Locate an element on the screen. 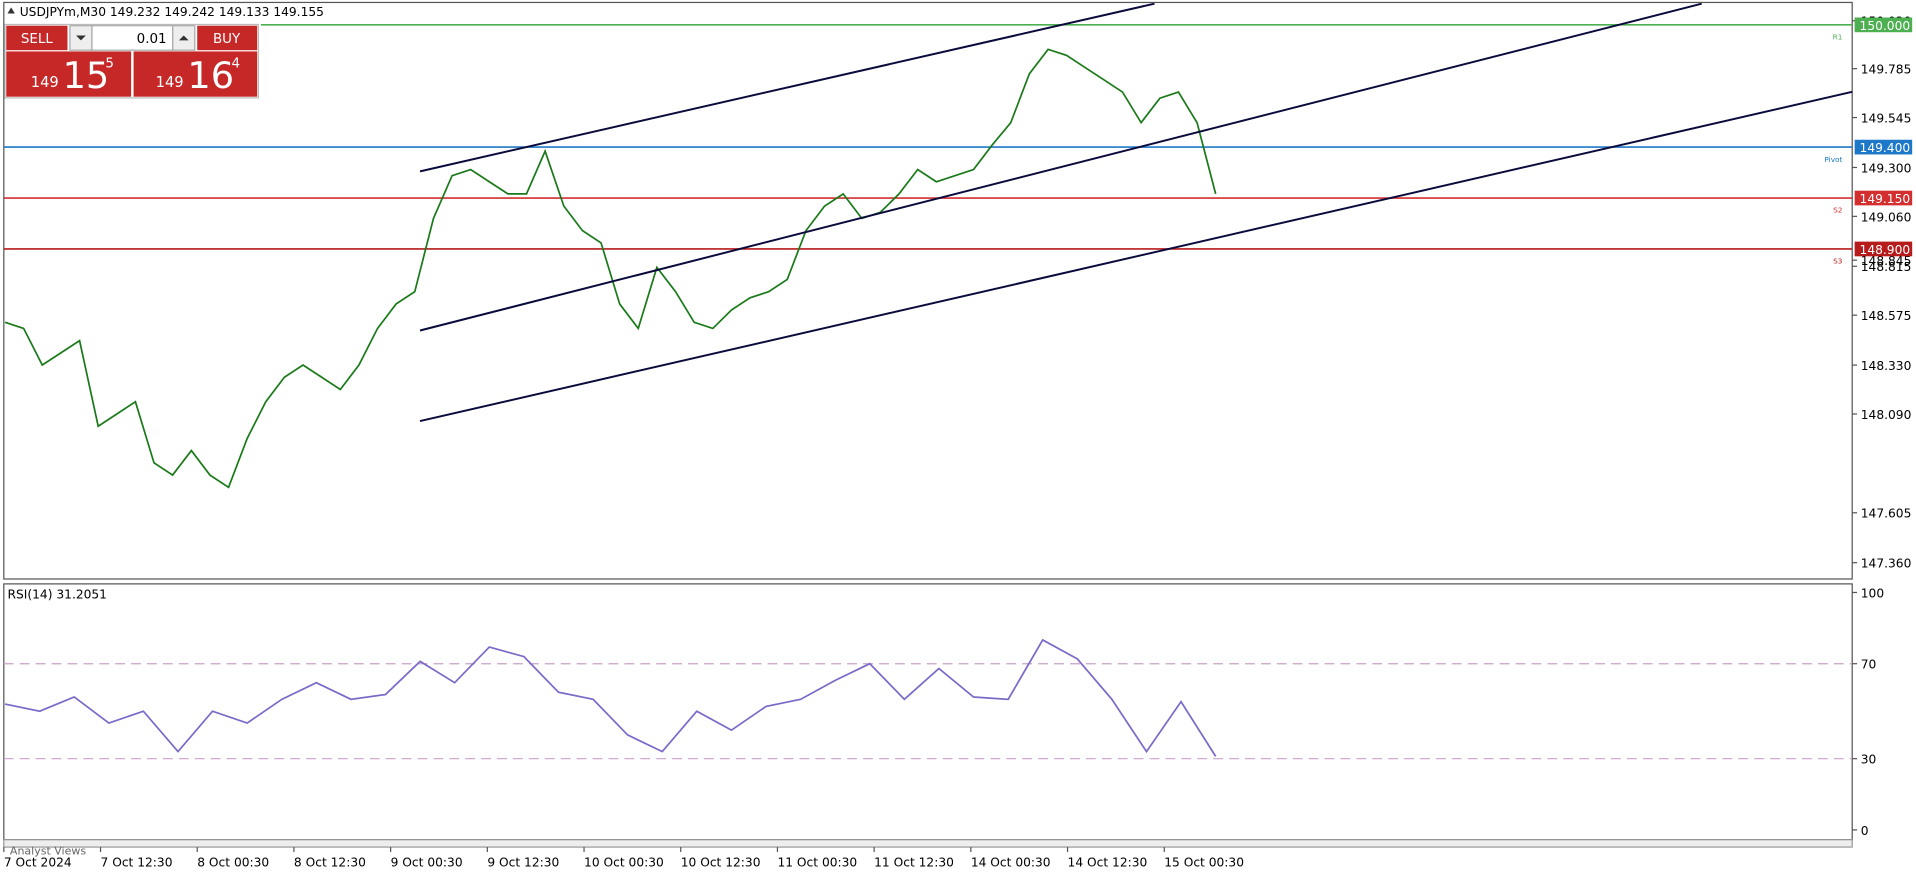  ask-big: 149 is located at coordinates (170, 82).